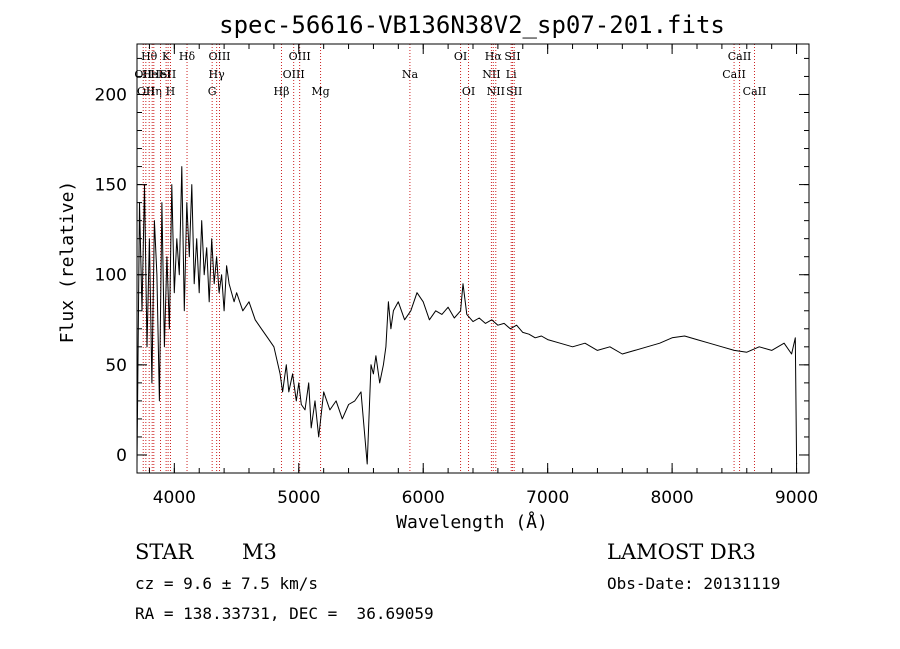 This screenshot has height=649, width=900. What do you see at coordinates (174, 498) in the screenshot?
I see `x-tick-label: 4000` at bounding box center [174, 498].